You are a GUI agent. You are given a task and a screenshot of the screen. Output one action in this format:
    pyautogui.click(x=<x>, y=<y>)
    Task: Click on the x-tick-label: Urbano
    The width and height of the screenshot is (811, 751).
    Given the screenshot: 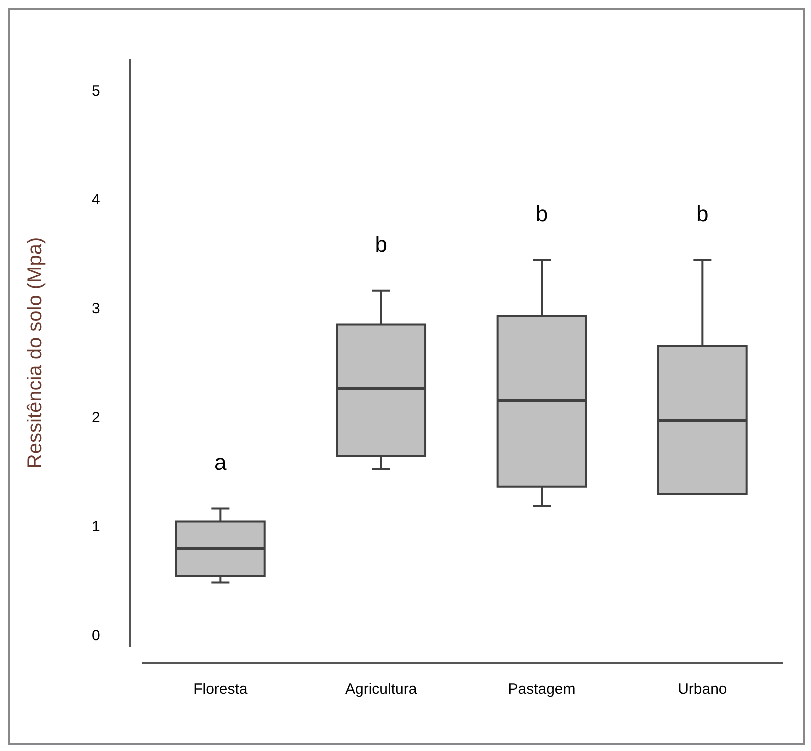 What is the action you would take?
    pyautogui.click(x=703, y=689)
    